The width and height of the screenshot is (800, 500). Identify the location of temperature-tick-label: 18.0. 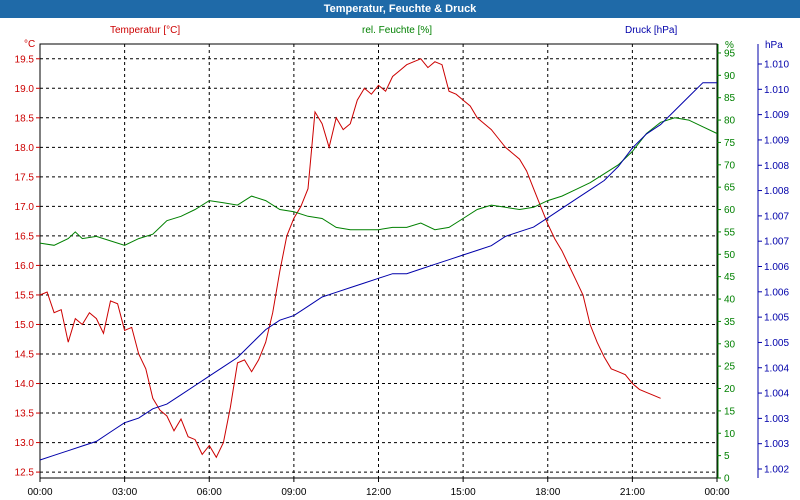
(25, 148).